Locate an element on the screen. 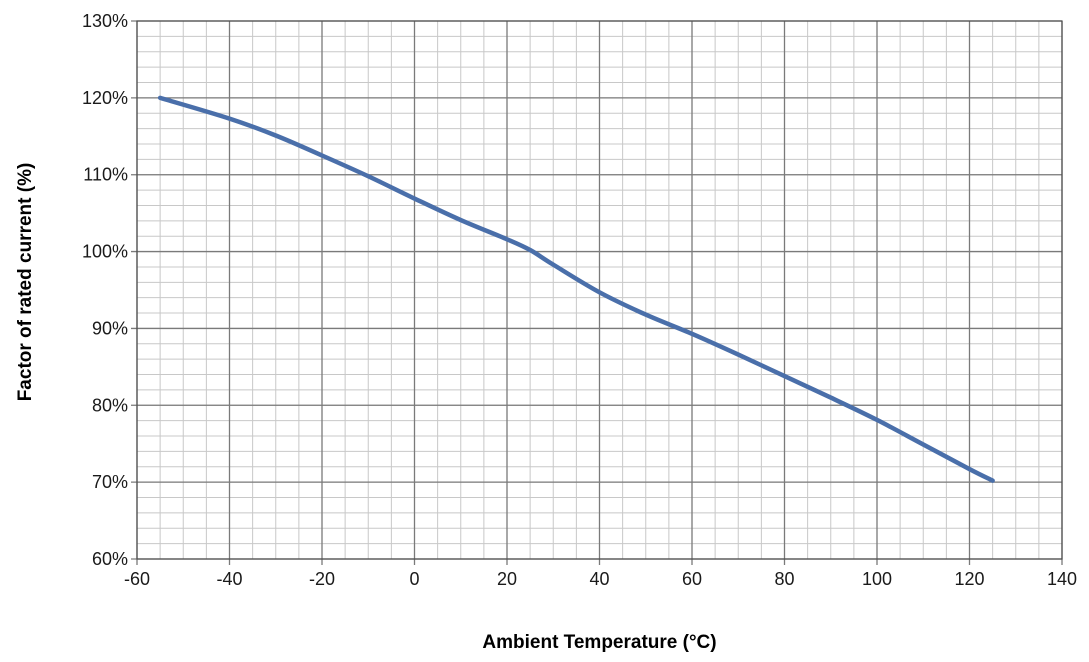 The height and width of the screenshot is (662, 1089). y-tick-label: 100% is located at coordinates (105, 252).